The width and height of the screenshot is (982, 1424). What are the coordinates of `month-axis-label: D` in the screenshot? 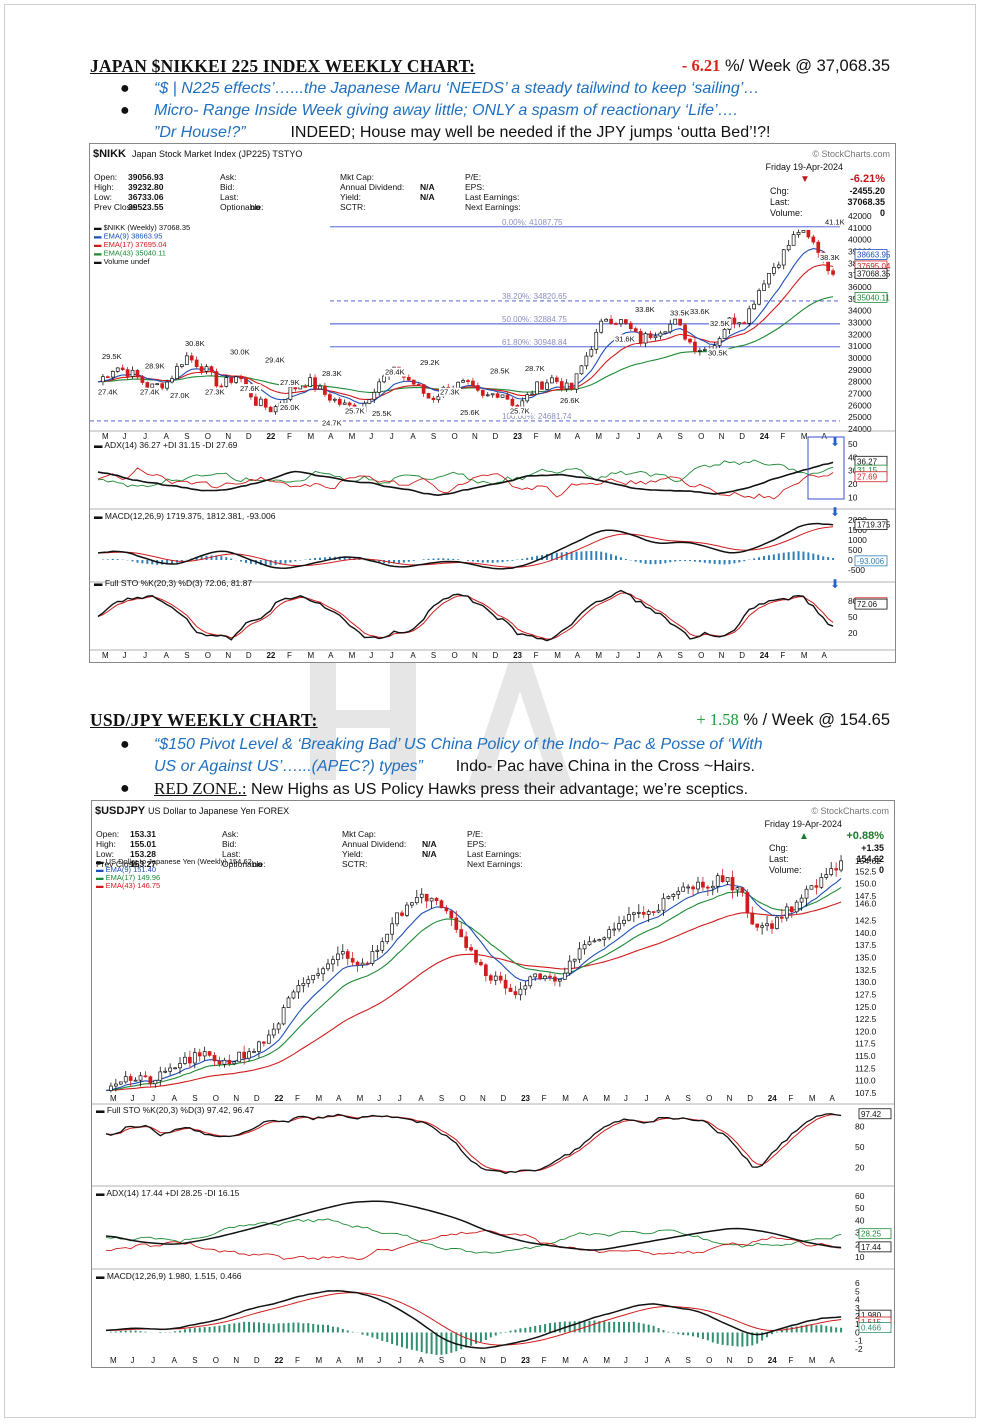 It's located at (504, 1360).